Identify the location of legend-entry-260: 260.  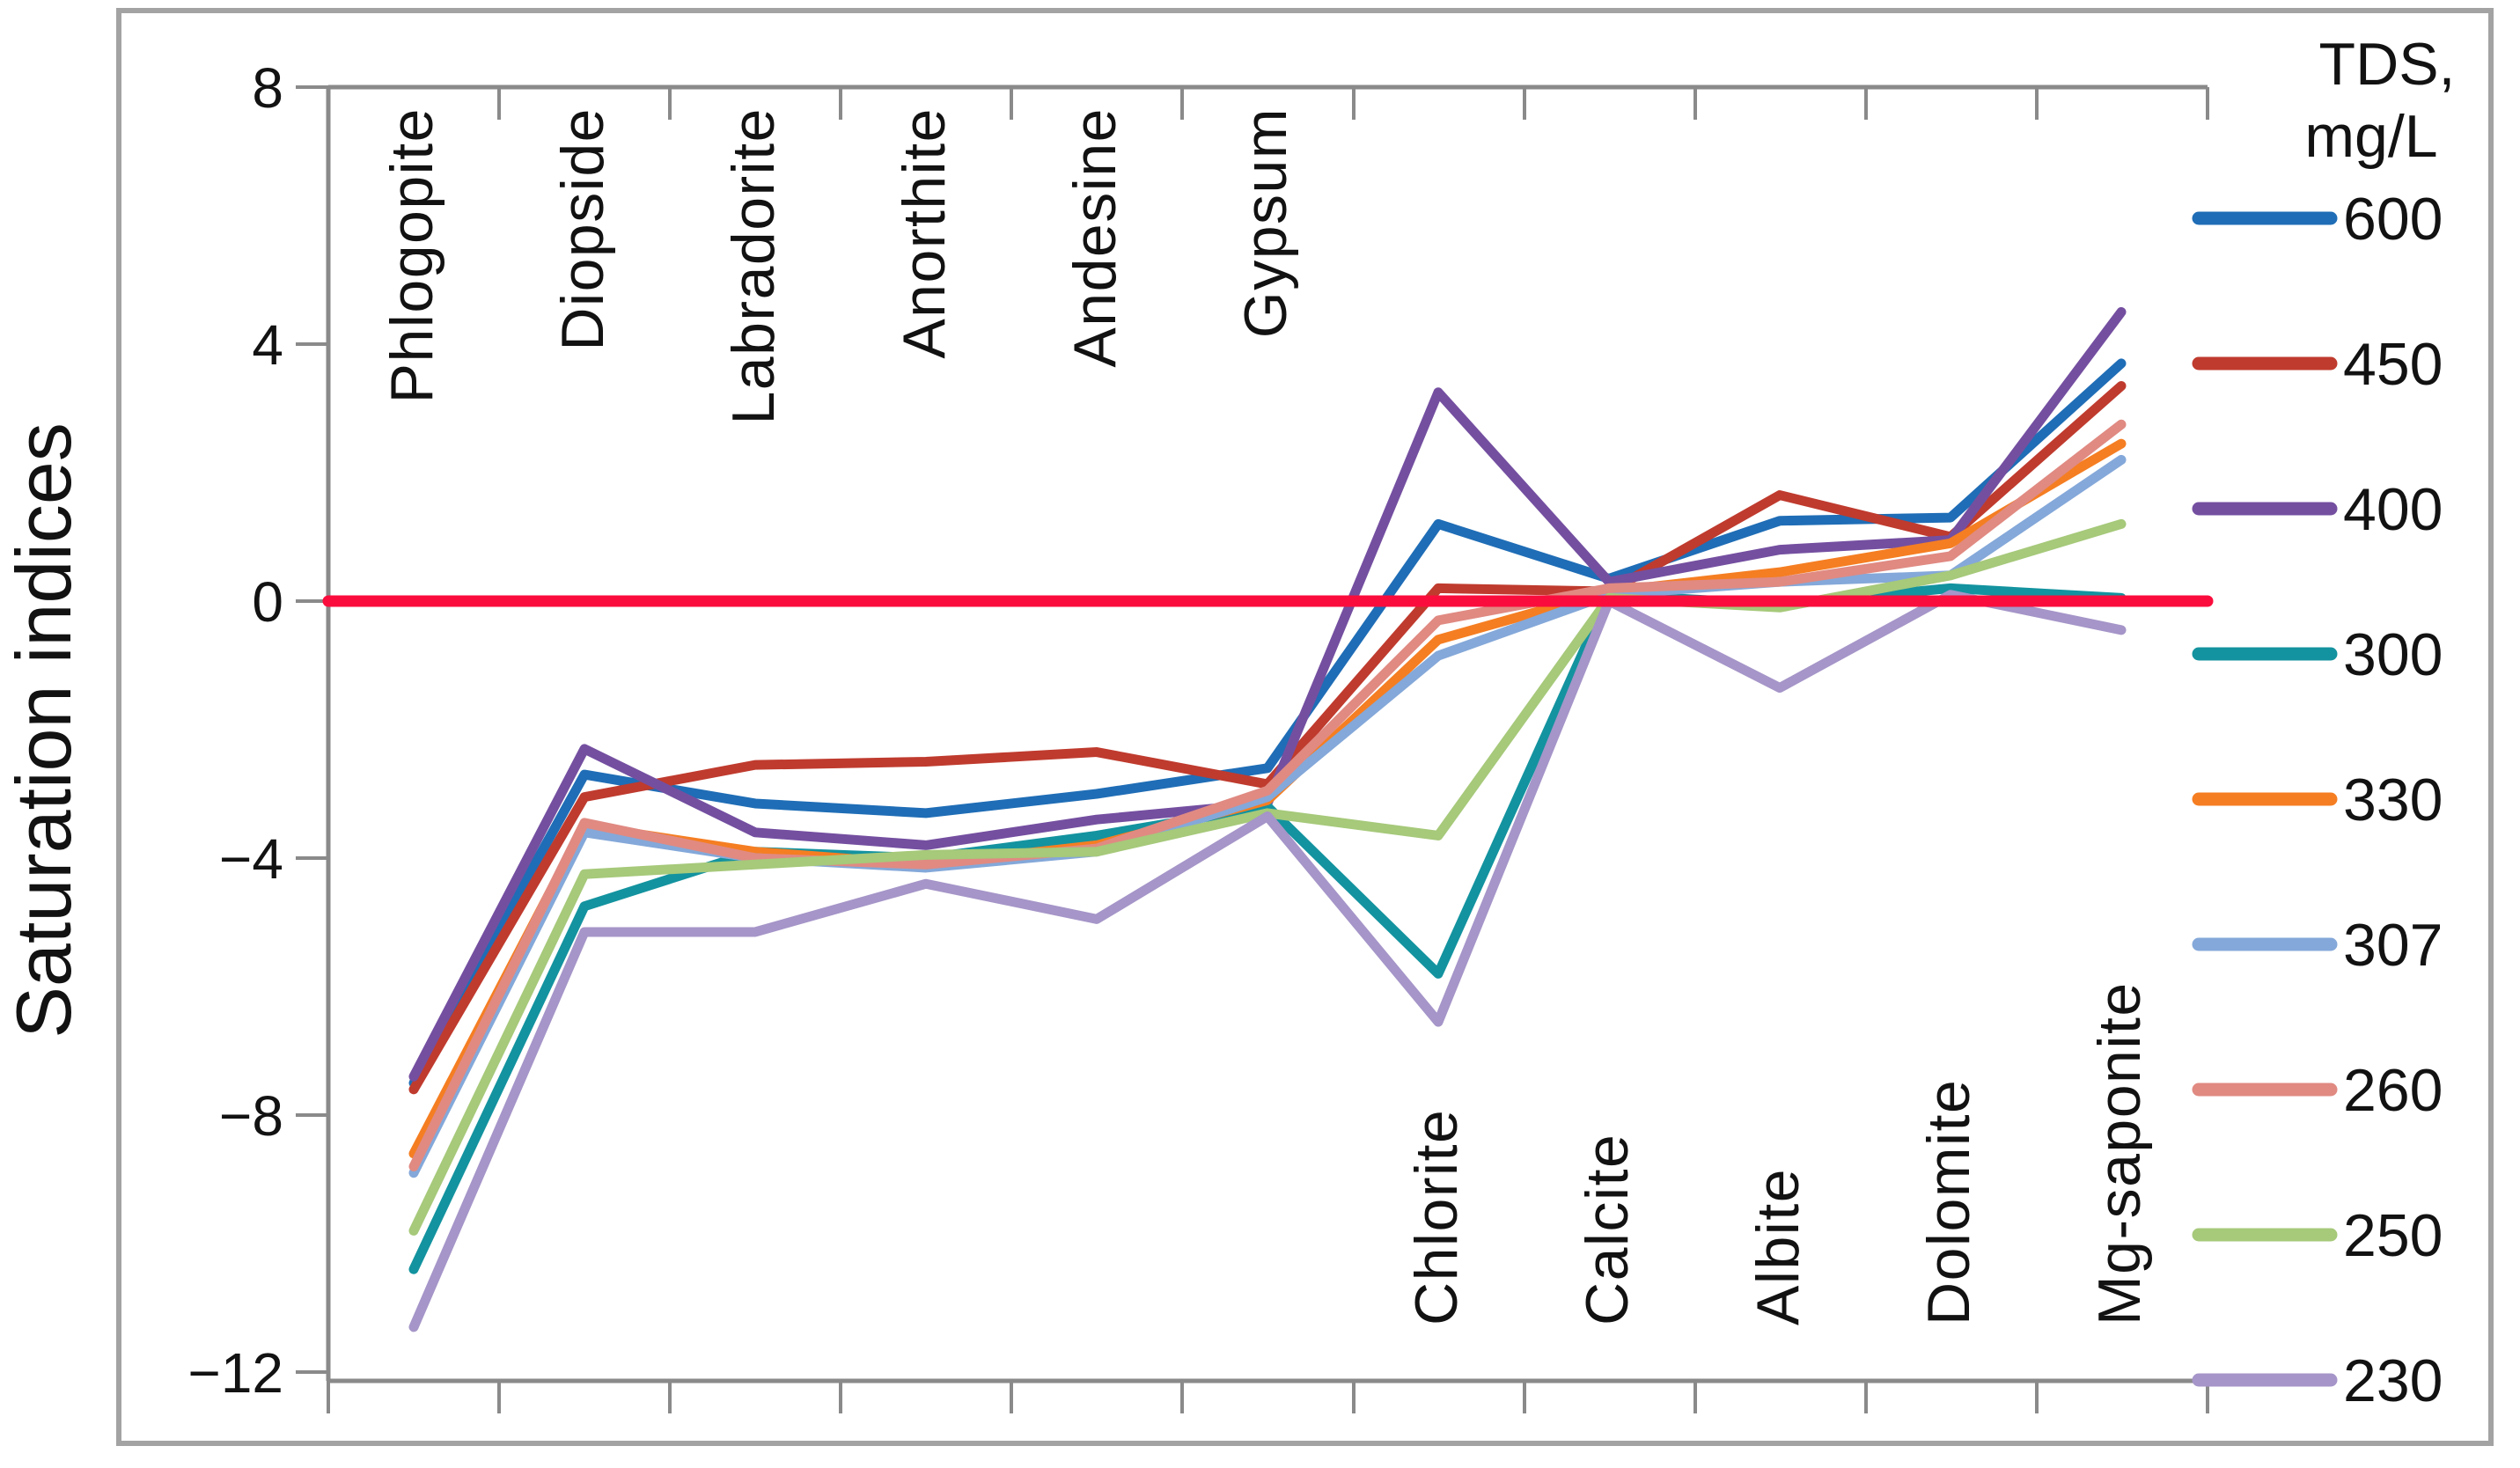
(2317, 1090).